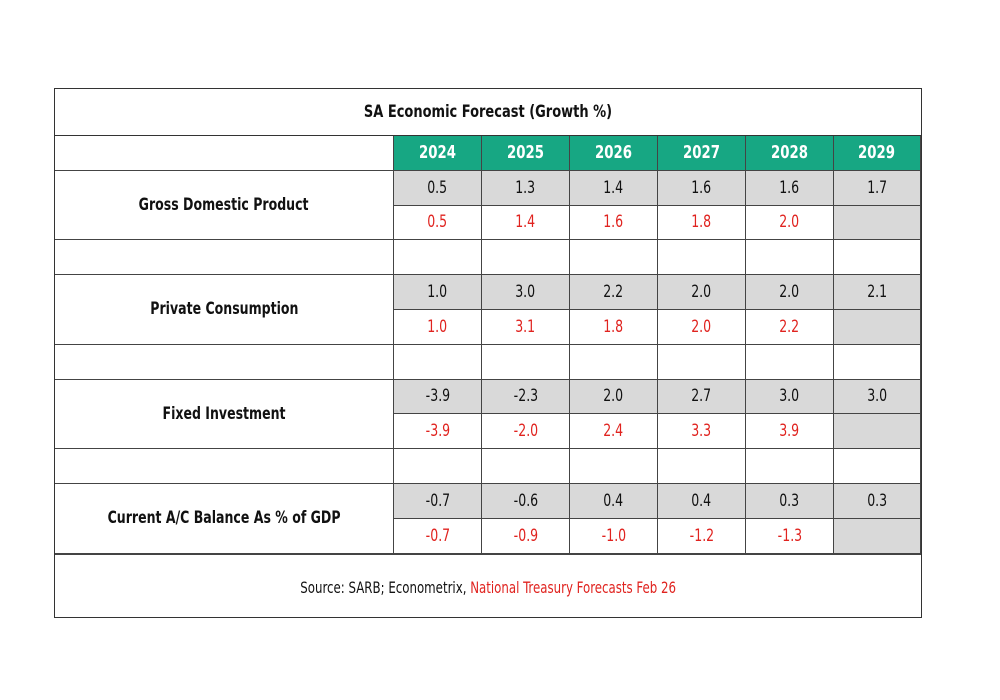  I want to click on year-header-2026-text: 2026, so click(613, 153).